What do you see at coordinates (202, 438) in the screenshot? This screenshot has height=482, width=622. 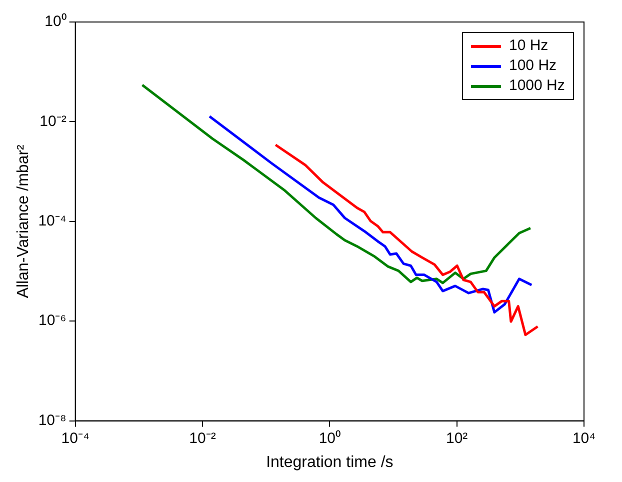 I see `x-tick-label: 10⁻²` at bounding box center [202, 438].